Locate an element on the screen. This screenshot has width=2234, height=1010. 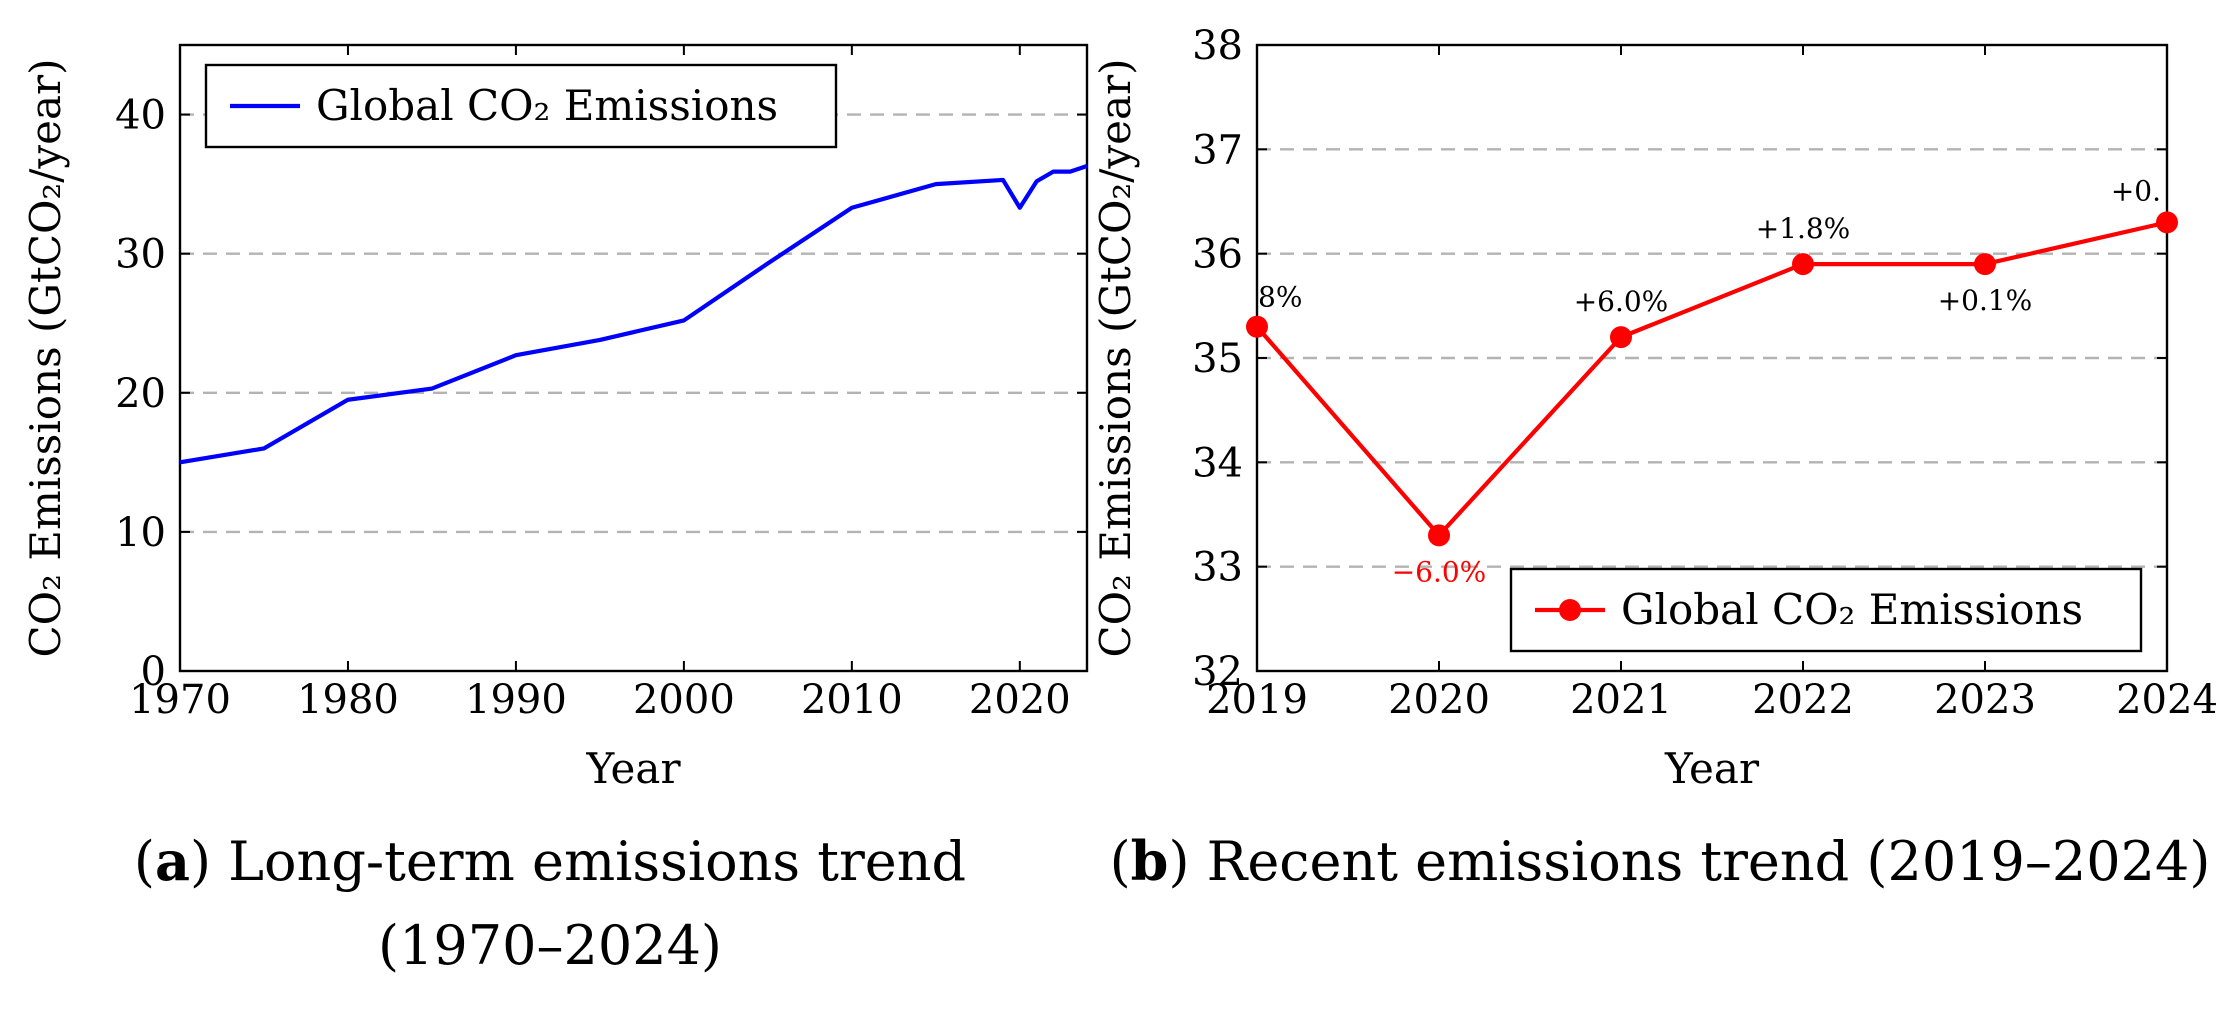
x-tick-label: 2010 is located at coordinates (852, 700).